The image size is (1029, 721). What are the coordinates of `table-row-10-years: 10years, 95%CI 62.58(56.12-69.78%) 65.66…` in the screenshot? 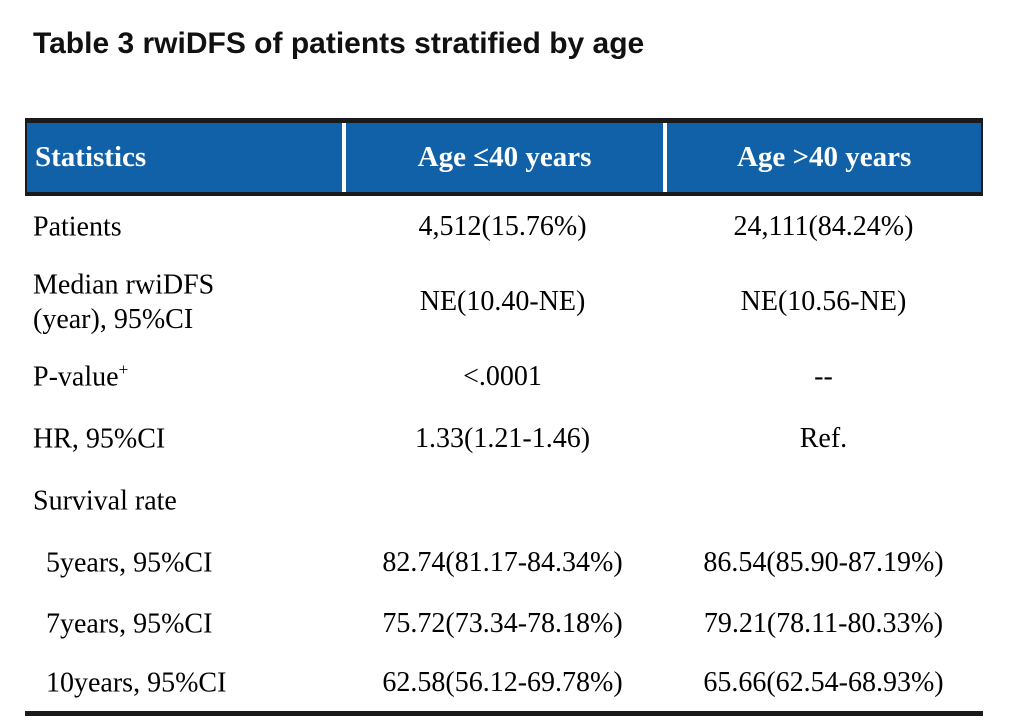 It's located at (504, 682).